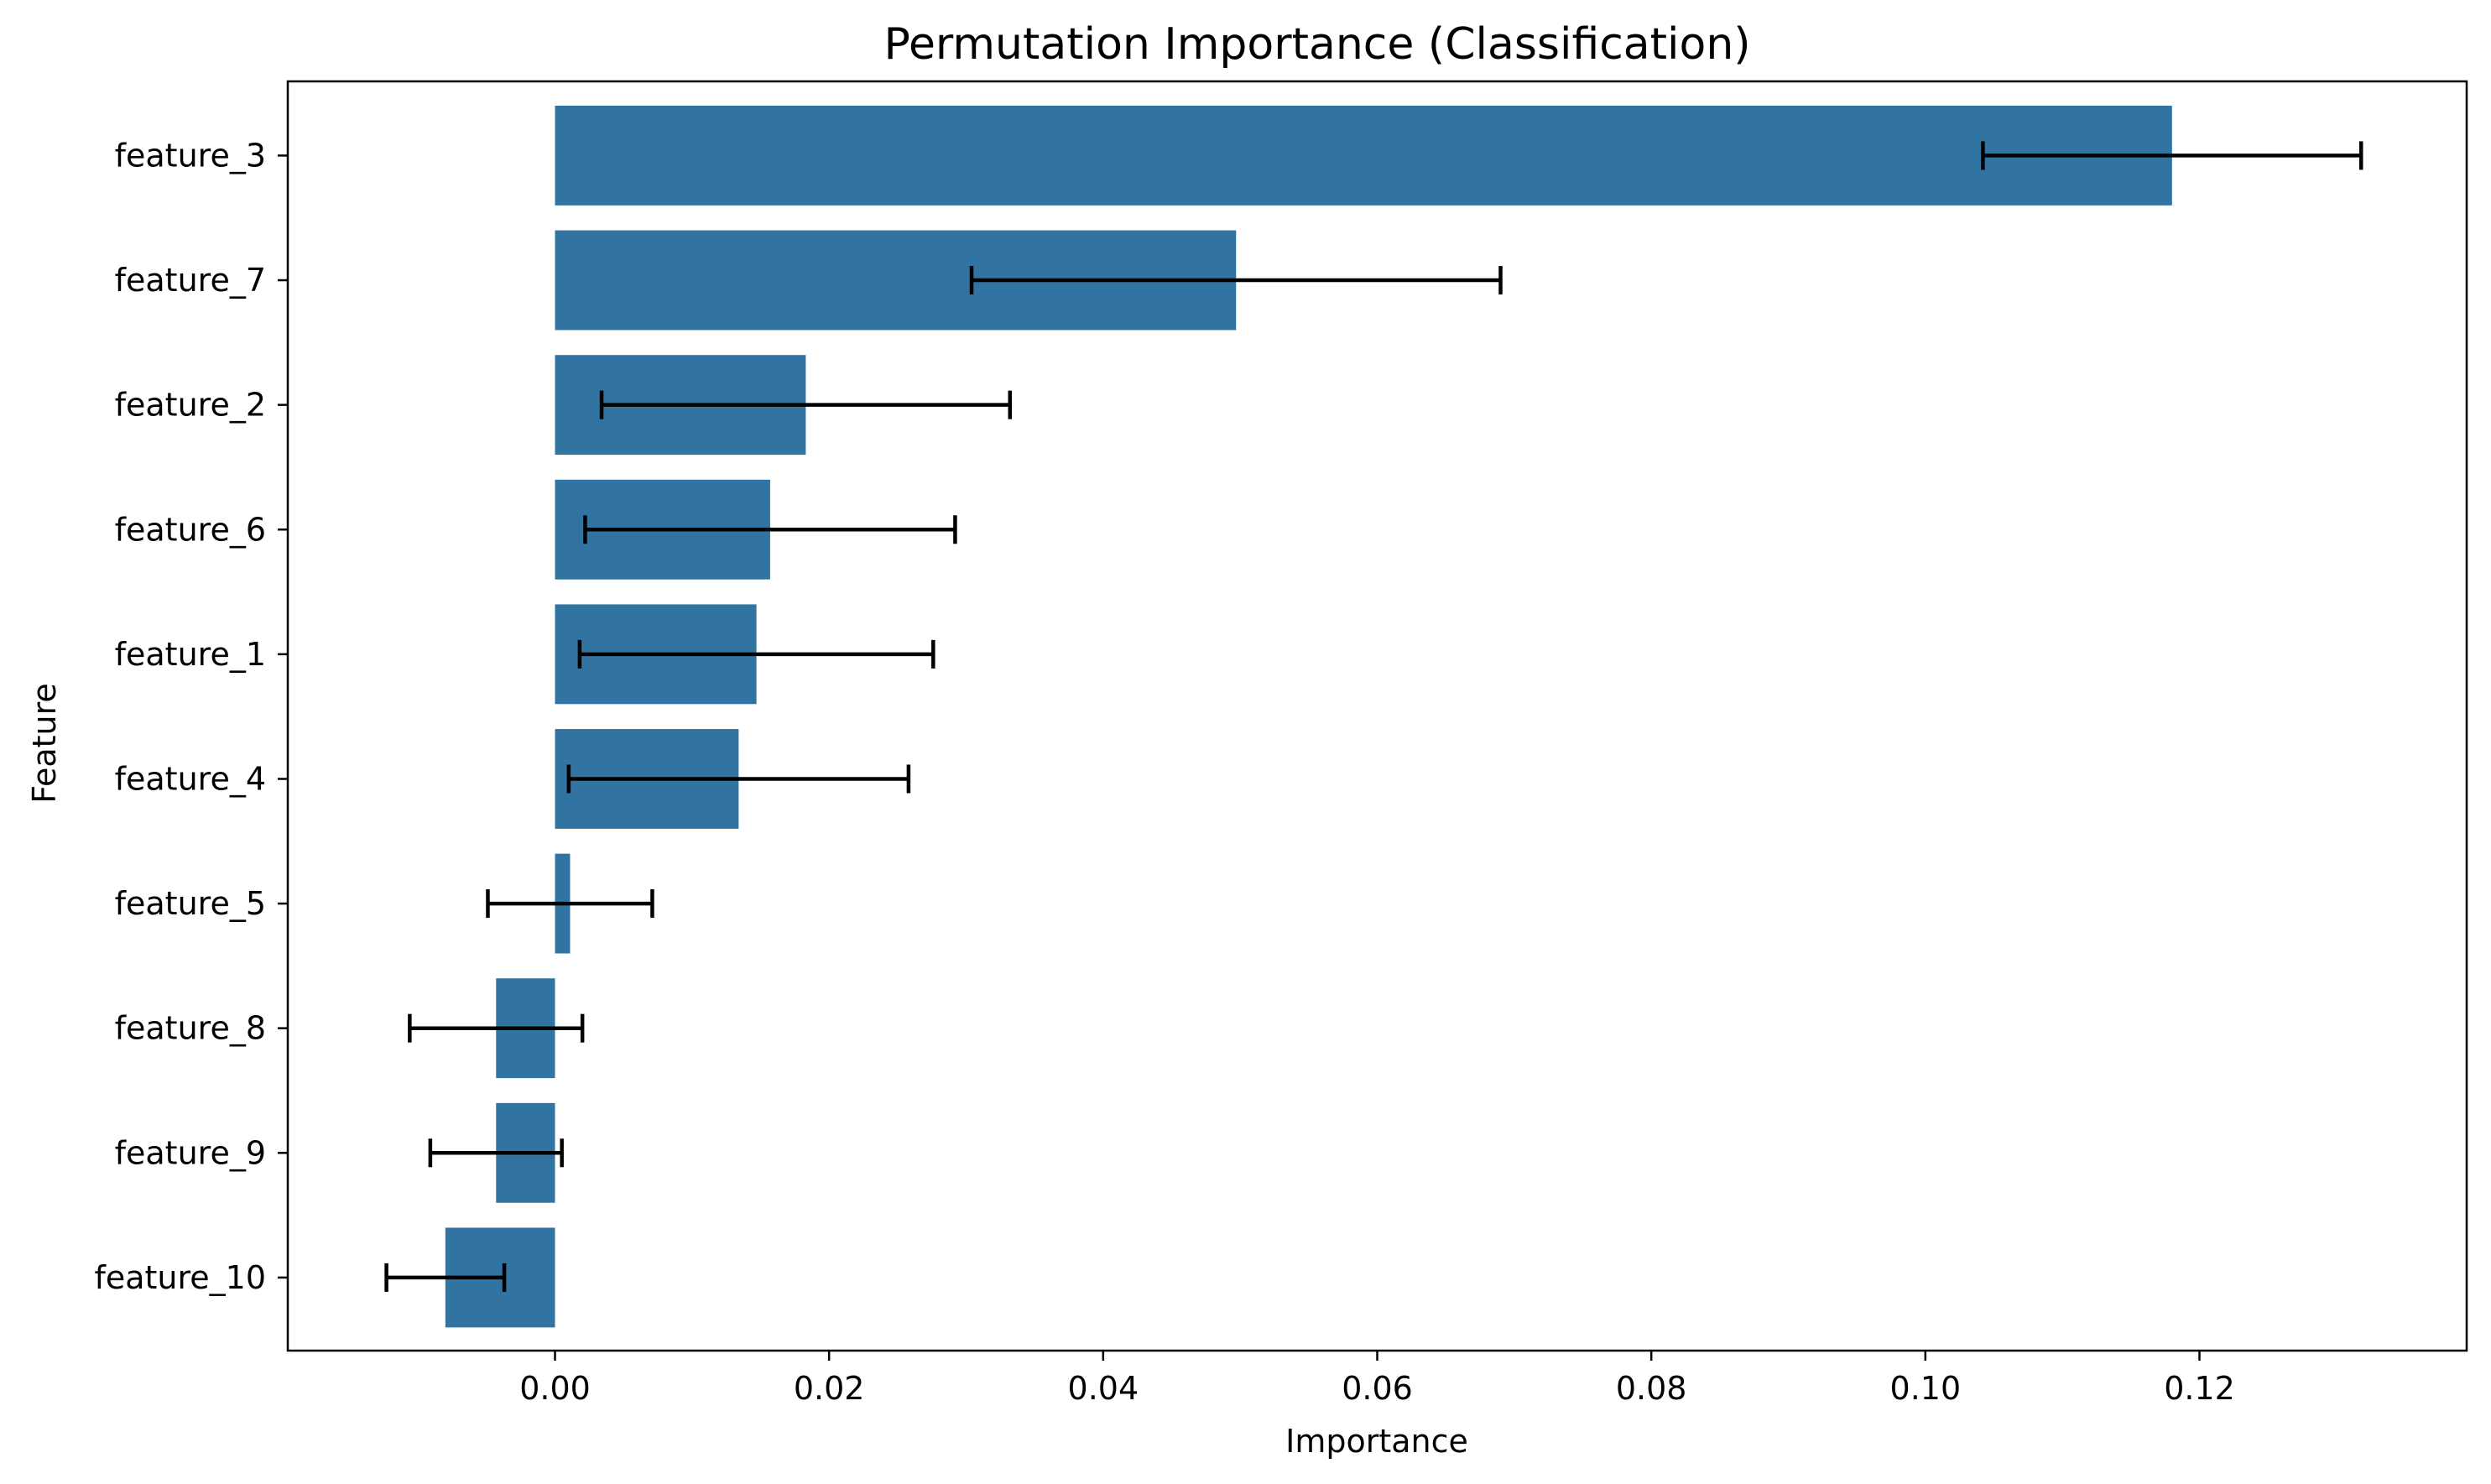 Image resolution: width=2491 pixels, height=1484 pixels. I want to click on y-tick-label: feature_9, so click(190, 1152).